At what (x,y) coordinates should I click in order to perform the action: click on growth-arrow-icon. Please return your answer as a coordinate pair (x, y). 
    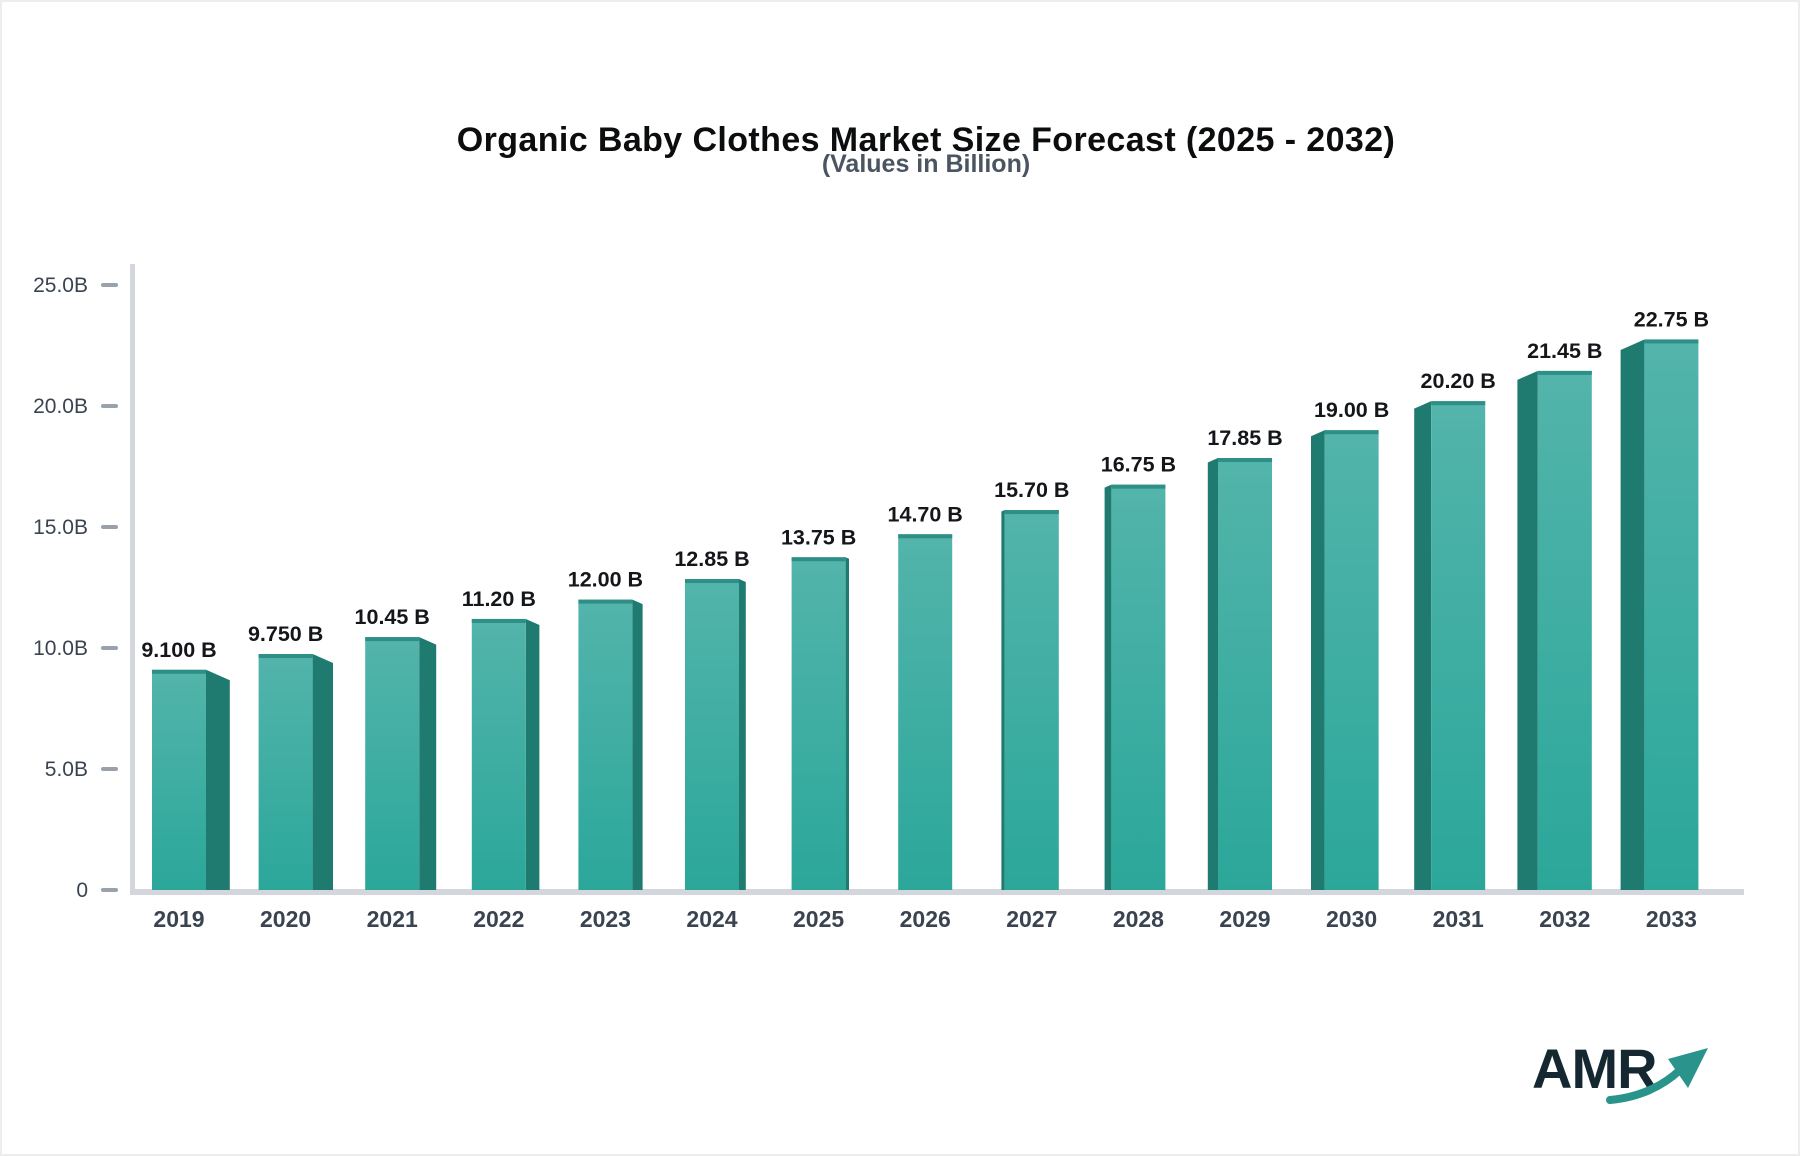
    Looking at the image, I should click on (1657, 1076).